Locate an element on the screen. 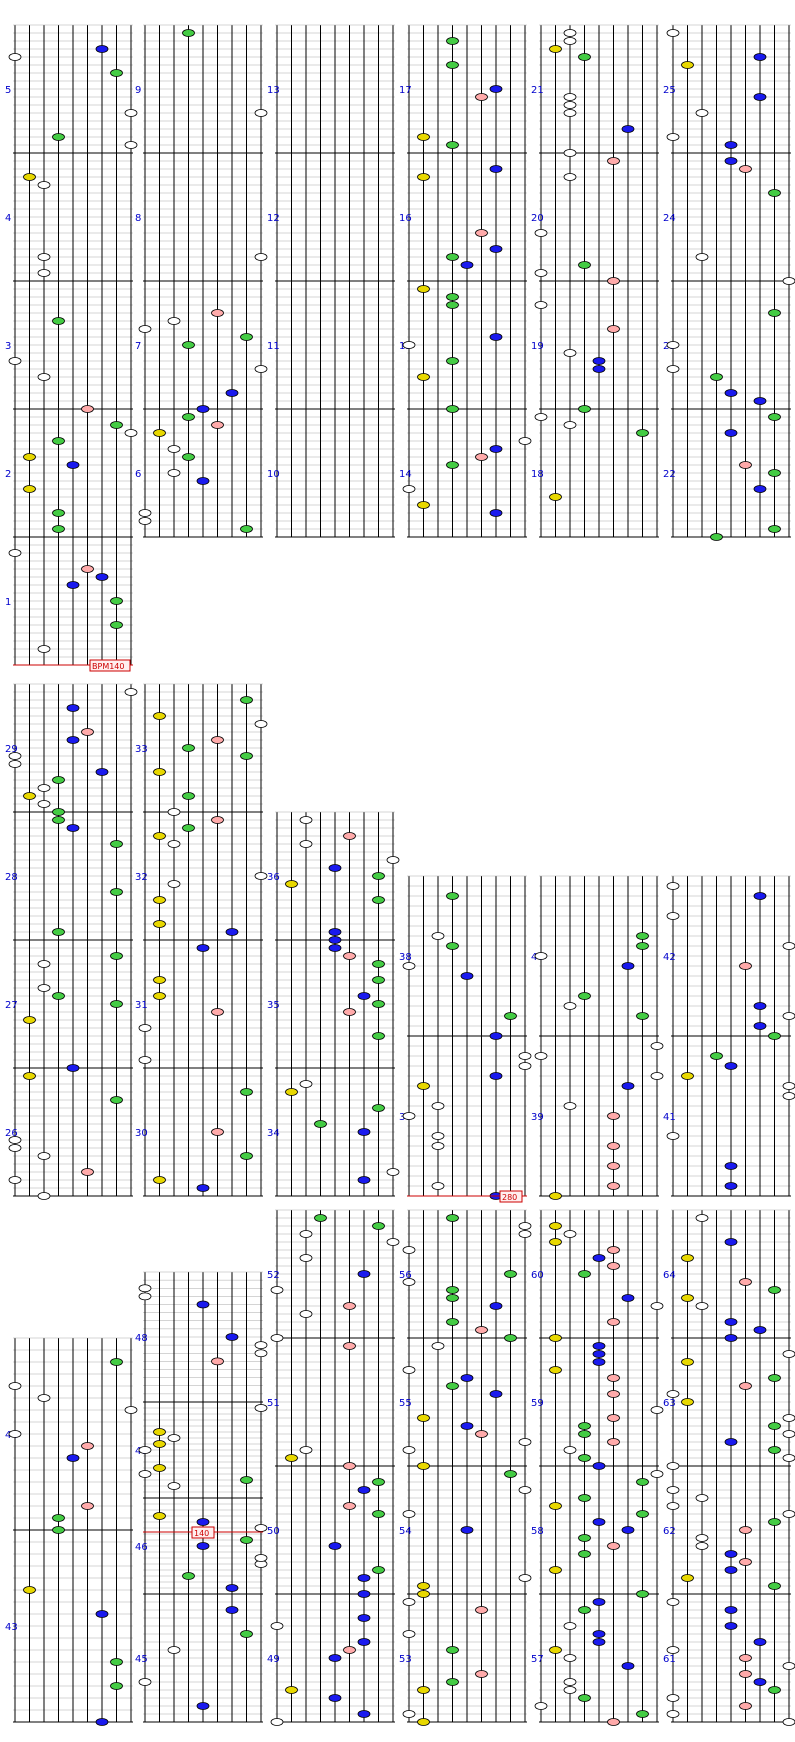 The width and height of the screenshot is (795, 1742). chart-column: 53 54 55 56 is located at coordinates (465, 1467).